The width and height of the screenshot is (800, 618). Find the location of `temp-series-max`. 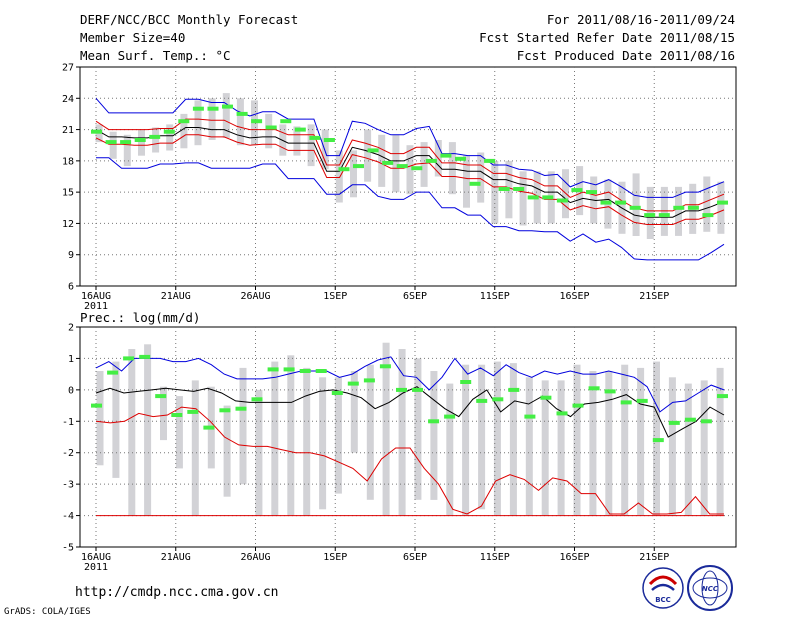

temp-series-max is located at coordinates (410, 147).